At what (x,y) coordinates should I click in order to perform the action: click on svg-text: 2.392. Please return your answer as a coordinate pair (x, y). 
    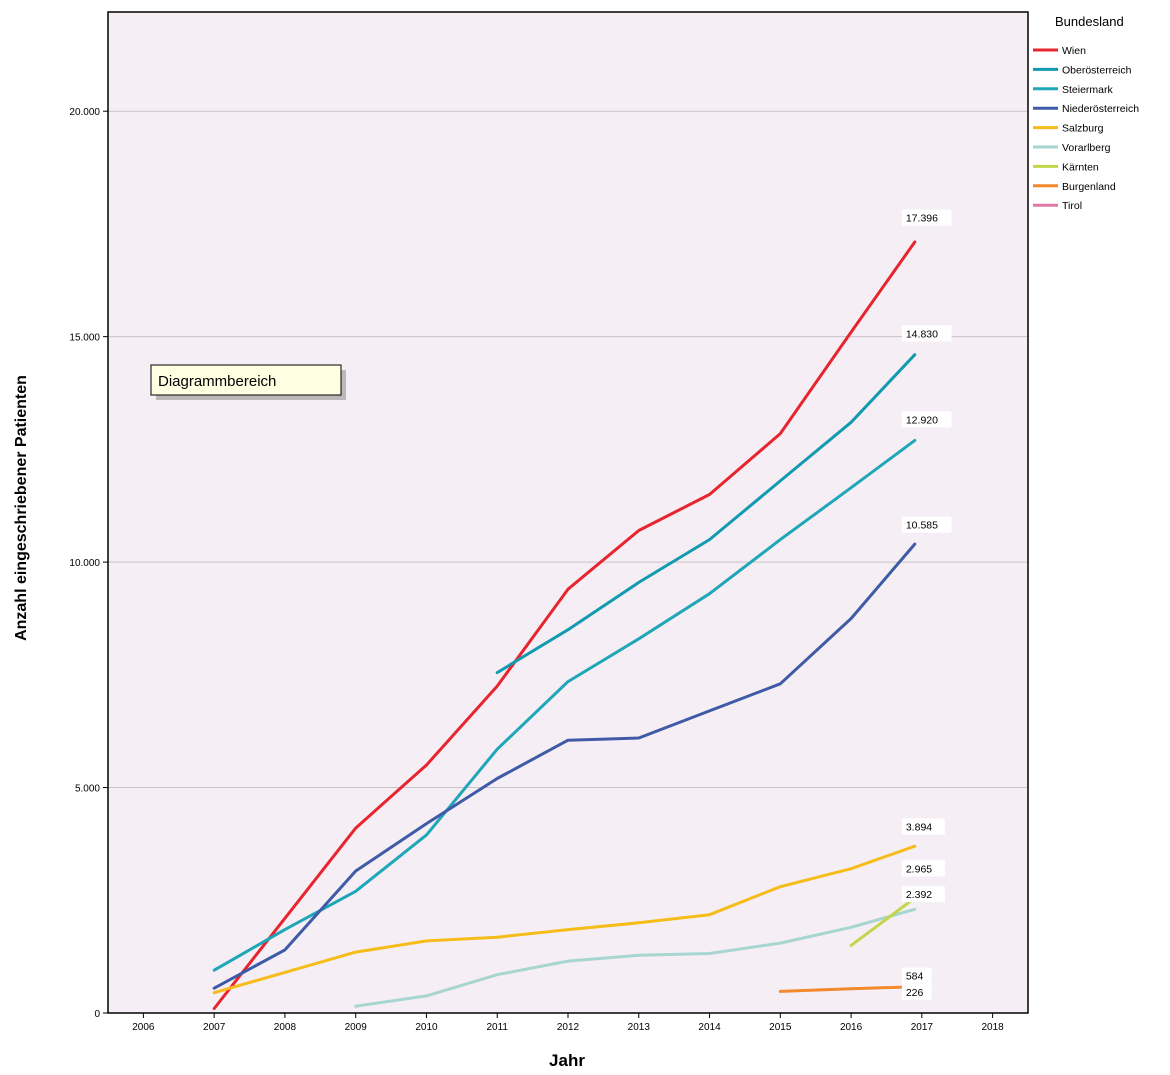
    Looking at the image, I should click on (919, 895).